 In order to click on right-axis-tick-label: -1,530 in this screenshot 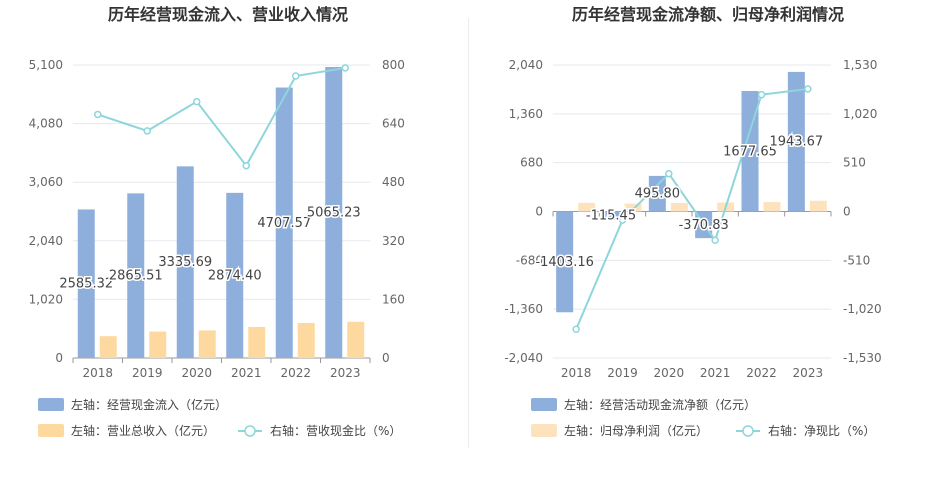, I will do `click(862, 358)`.